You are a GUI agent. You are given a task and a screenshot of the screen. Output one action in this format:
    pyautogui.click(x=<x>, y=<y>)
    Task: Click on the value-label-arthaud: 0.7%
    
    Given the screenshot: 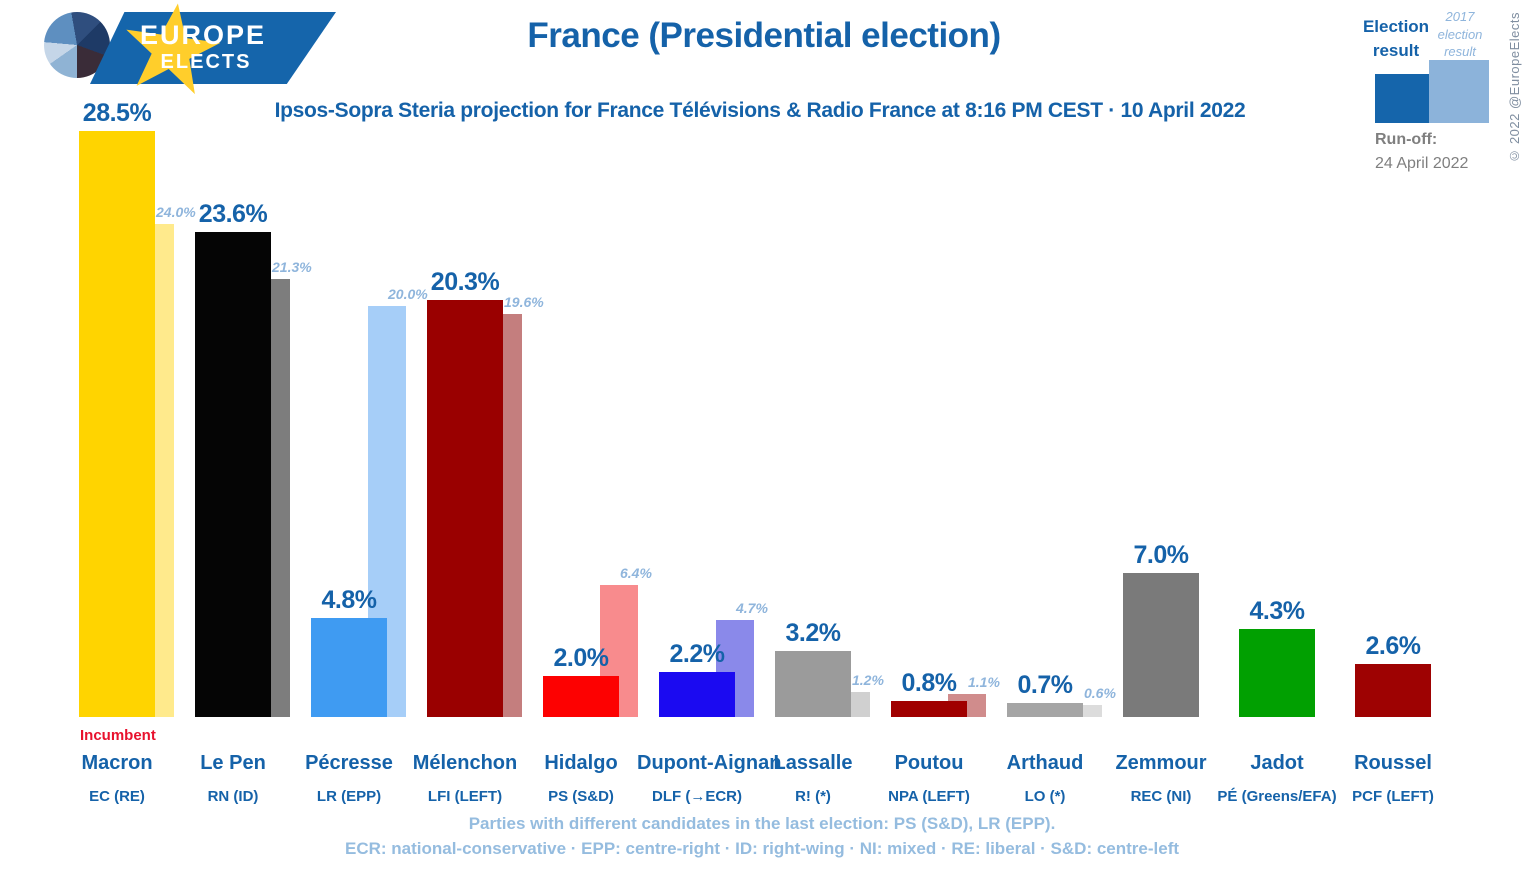 What is the action you would take?
    pyautogui.click(x=1045, y=684)
    